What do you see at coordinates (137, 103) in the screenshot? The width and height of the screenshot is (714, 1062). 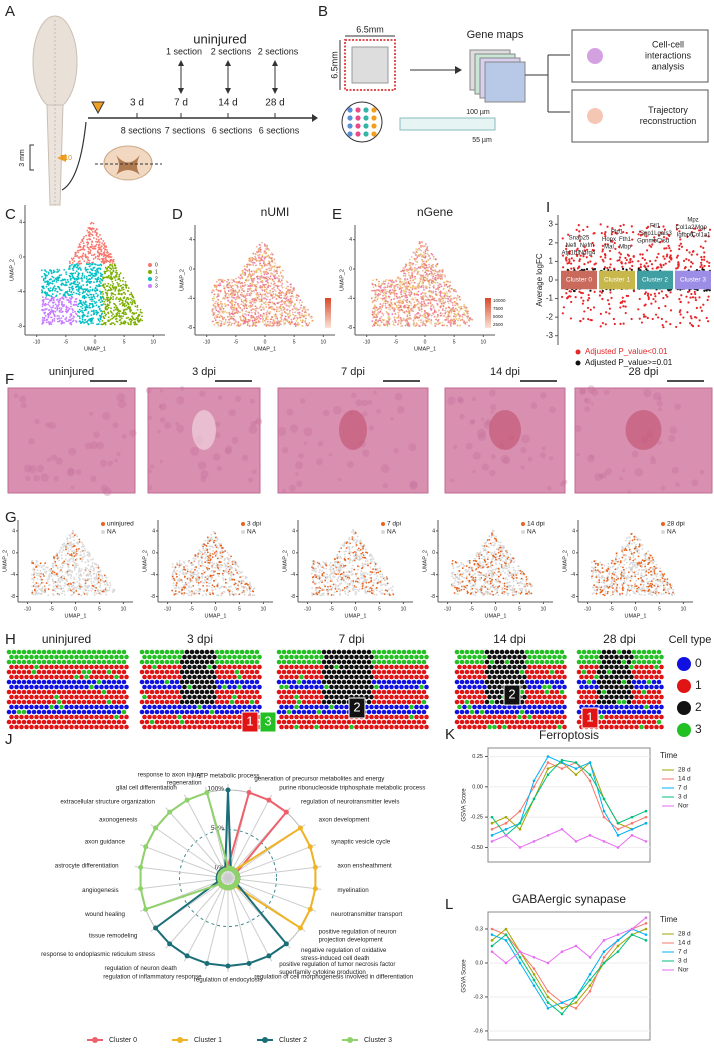 I see `label: 3 d` at bounding box center [137, 103].